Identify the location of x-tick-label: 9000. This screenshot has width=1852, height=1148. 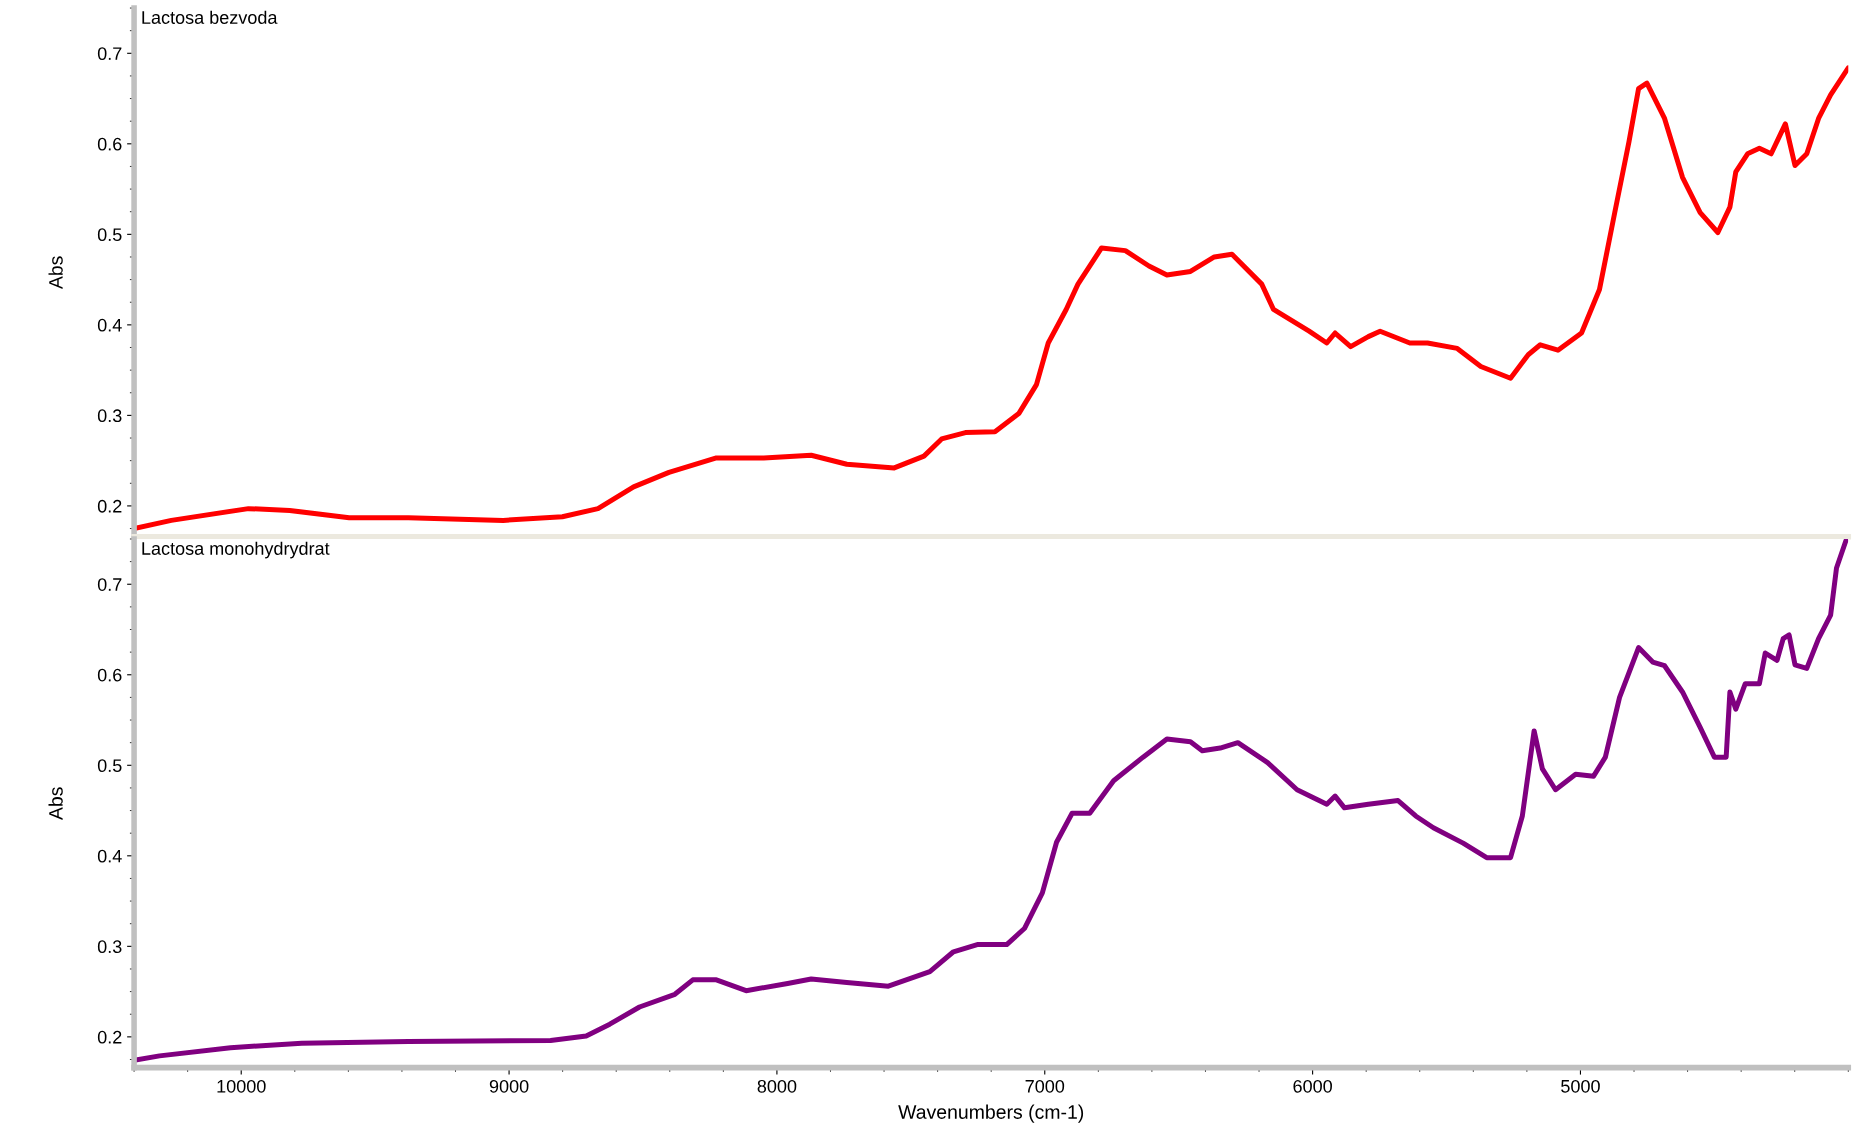
(509, 1086).